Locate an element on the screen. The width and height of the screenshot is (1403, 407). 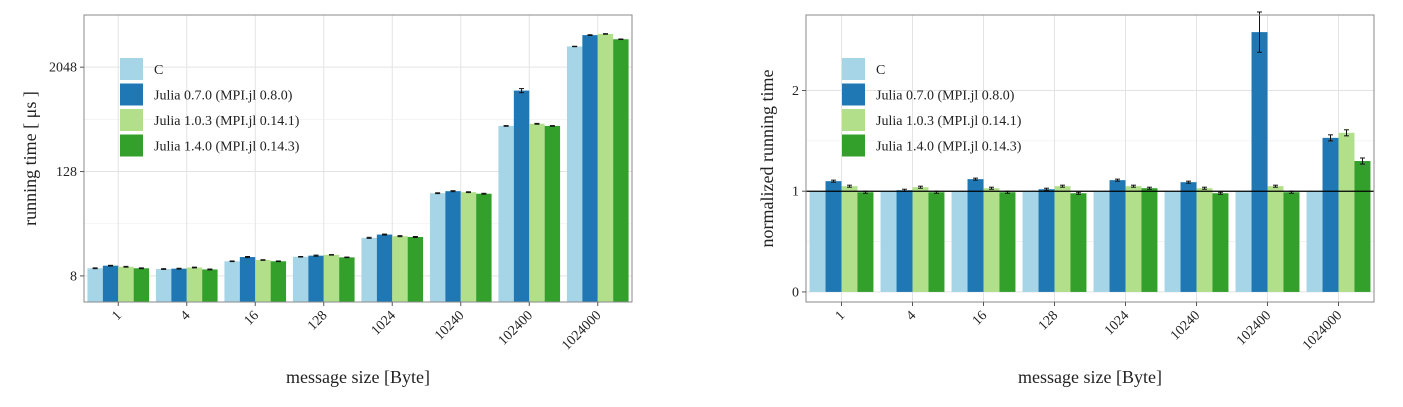
y-tick-label: 1 is located at coordinates (795, 192).